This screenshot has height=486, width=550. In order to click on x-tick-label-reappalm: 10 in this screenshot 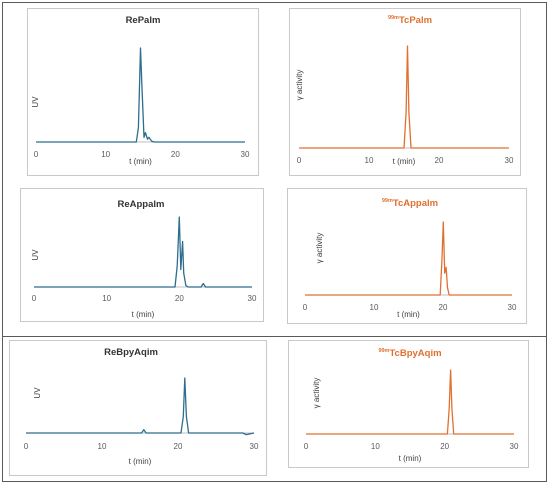, I will do `click(106, 298)`.